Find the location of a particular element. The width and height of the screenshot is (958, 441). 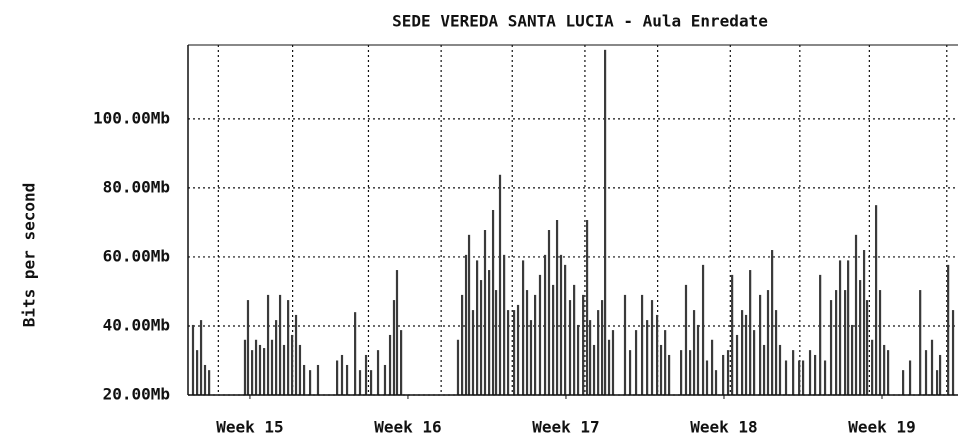

x-tick-label: Week 17 is located at coordinates (565, 427).